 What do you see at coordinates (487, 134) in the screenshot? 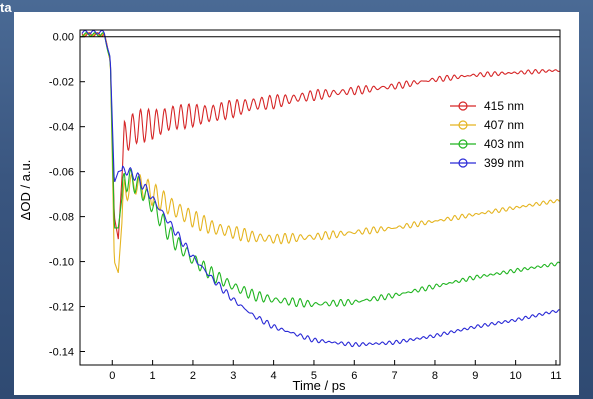
I see `legend: 415 nm 407 nm 403 nm 399 nm` at bounding box center [487, 134].